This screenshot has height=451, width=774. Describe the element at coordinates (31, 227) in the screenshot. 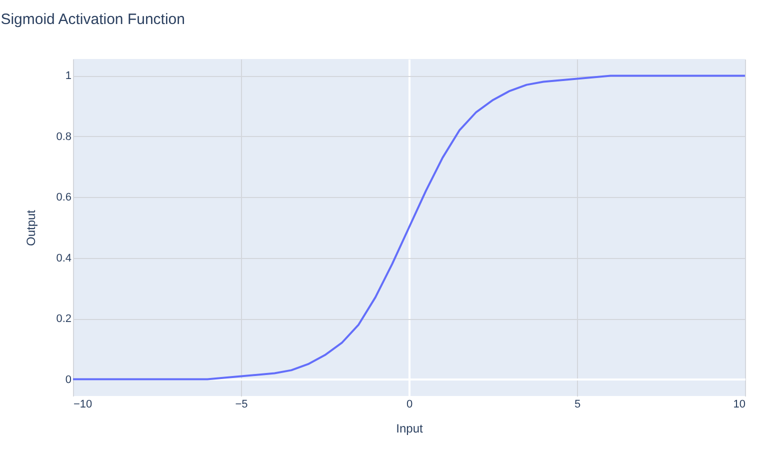

I see `y-axis-title: Output` at that location.